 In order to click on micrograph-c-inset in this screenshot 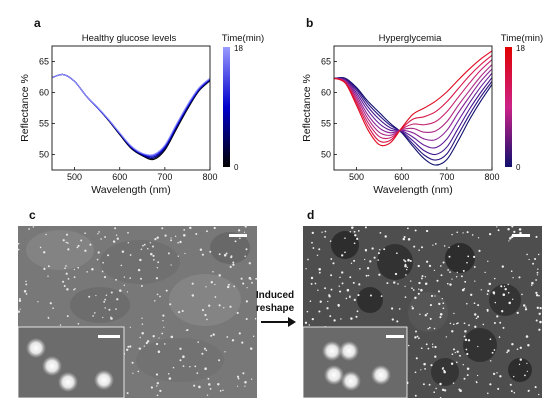, I will do `click(71, 362)`.